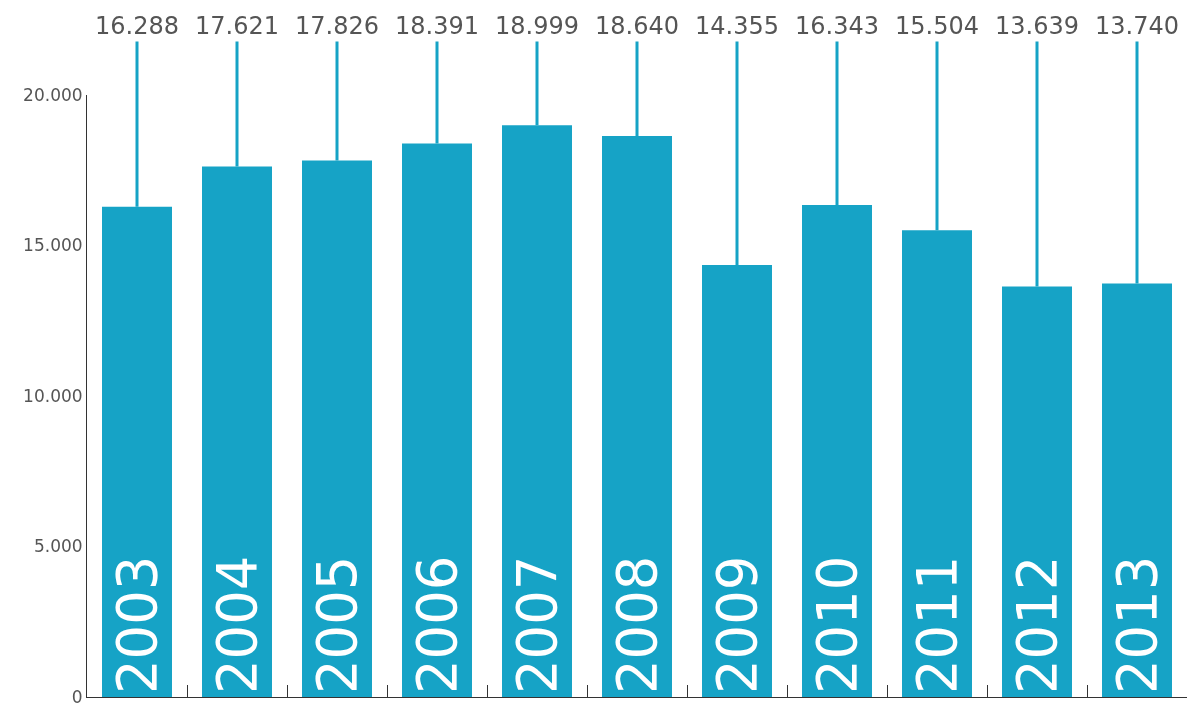 Image resolution: width=1195 pixels, height=716 pixels. Describe the element at coordinates (58, 546) in the screenshot. I see `y-tick-label: 5.000` at that location.